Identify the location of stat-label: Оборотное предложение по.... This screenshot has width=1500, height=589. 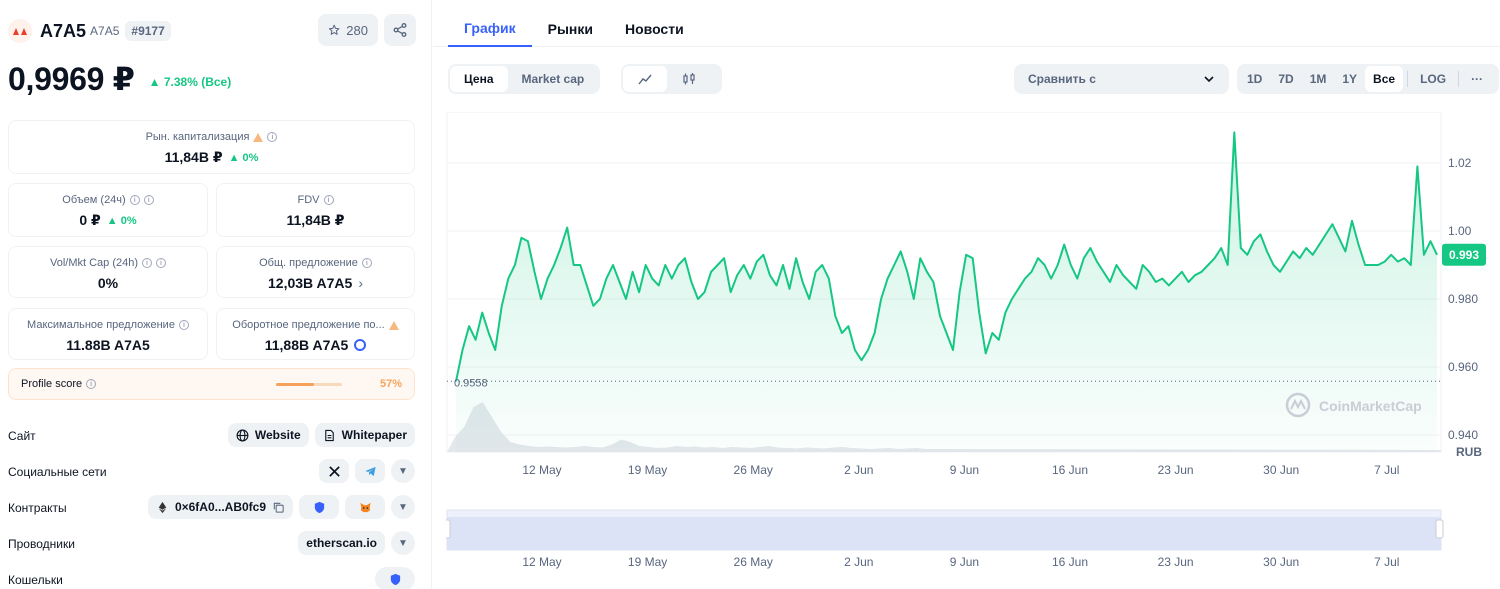
(308, 325).